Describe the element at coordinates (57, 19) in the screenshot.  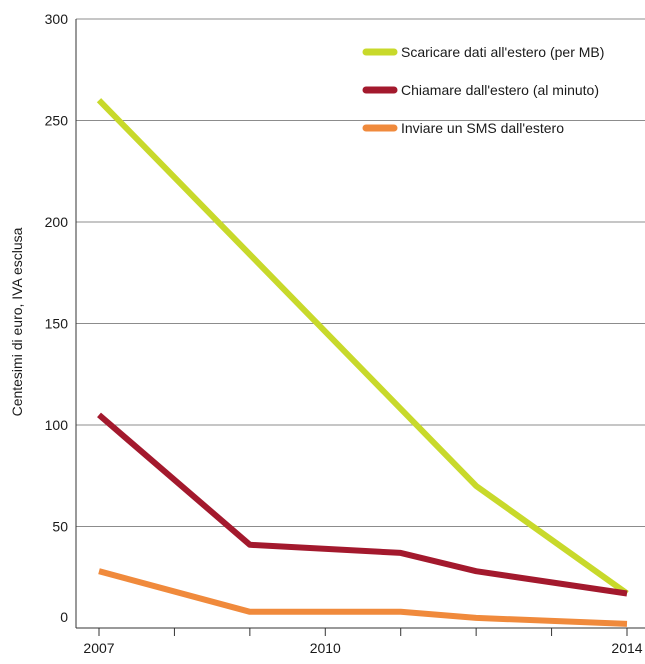
I see `y-tick-label: 300` at that location.